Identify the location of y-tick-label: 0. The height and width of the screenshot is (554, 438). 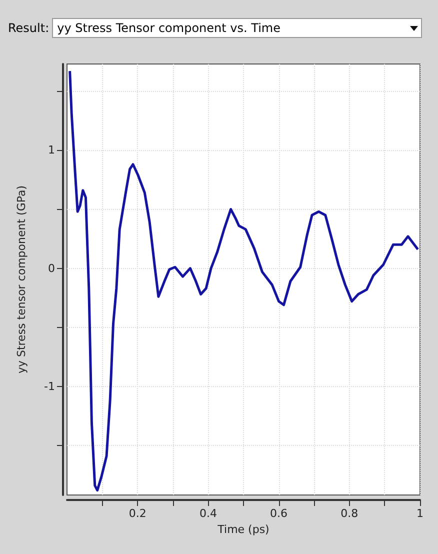
(51, 268).